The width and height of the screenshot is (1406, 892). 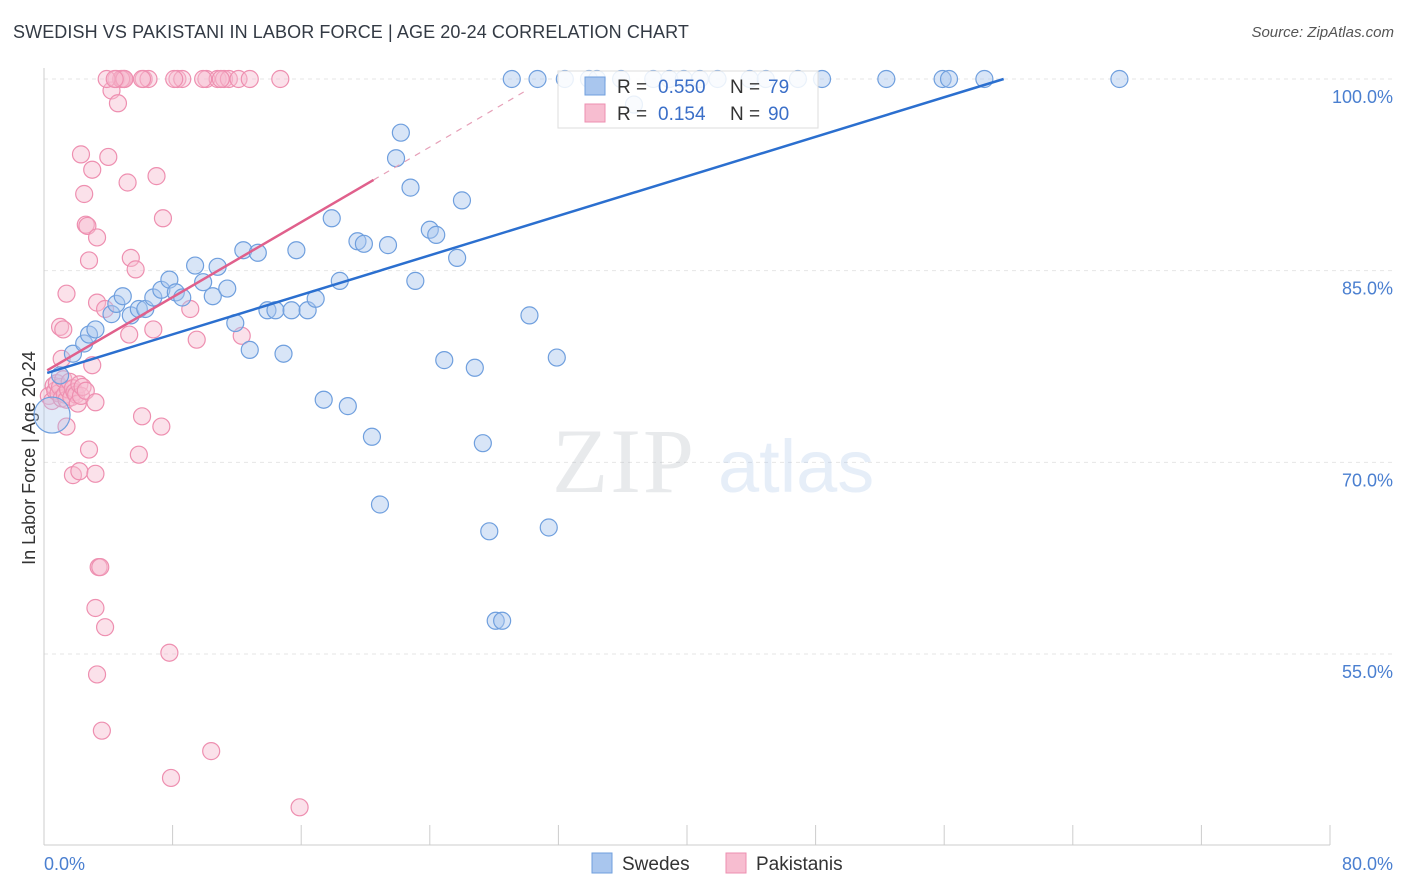 I want to click on bottom-legend-swatch-pakistanis, so click(x=736, y=863).